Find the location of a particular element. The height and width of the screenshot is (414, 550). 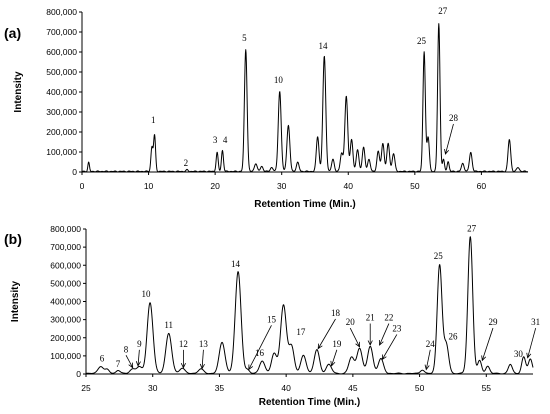

peak-label: 13 is located at coordinates (204, 344).